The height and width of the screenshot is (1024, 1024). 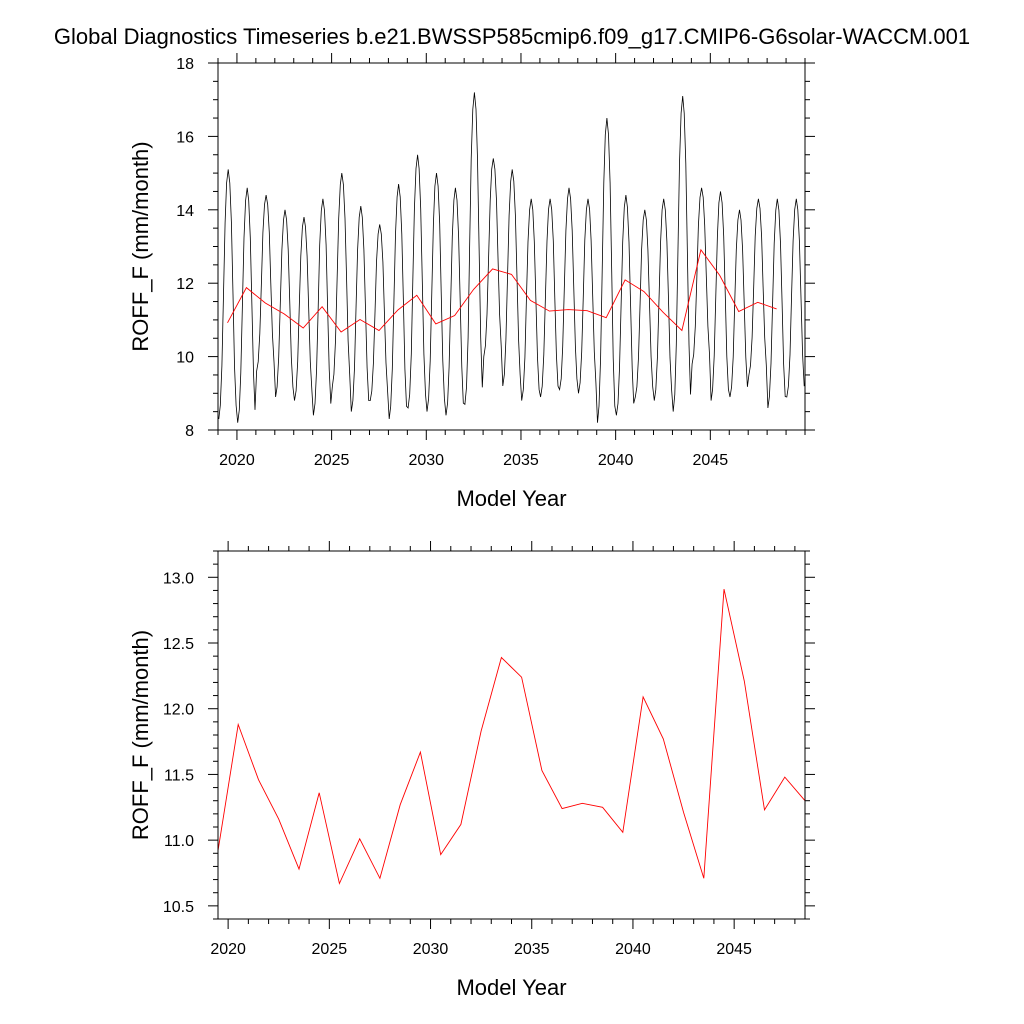 I want to click on y-tick-label: 12.0, so click(x=178, y=710).